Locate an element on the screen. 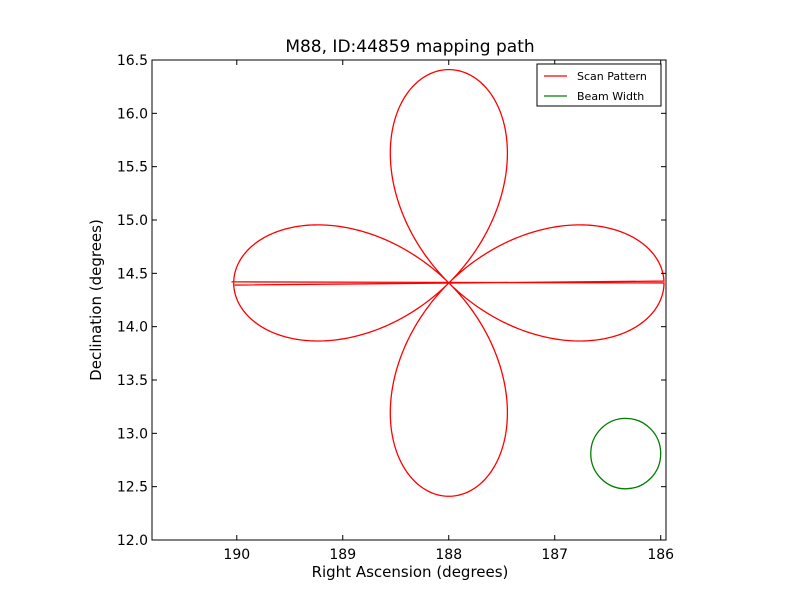 The width and height of the screenshot is (800, 600). x-tick-label: 189 is located at coordinates (342, 555).